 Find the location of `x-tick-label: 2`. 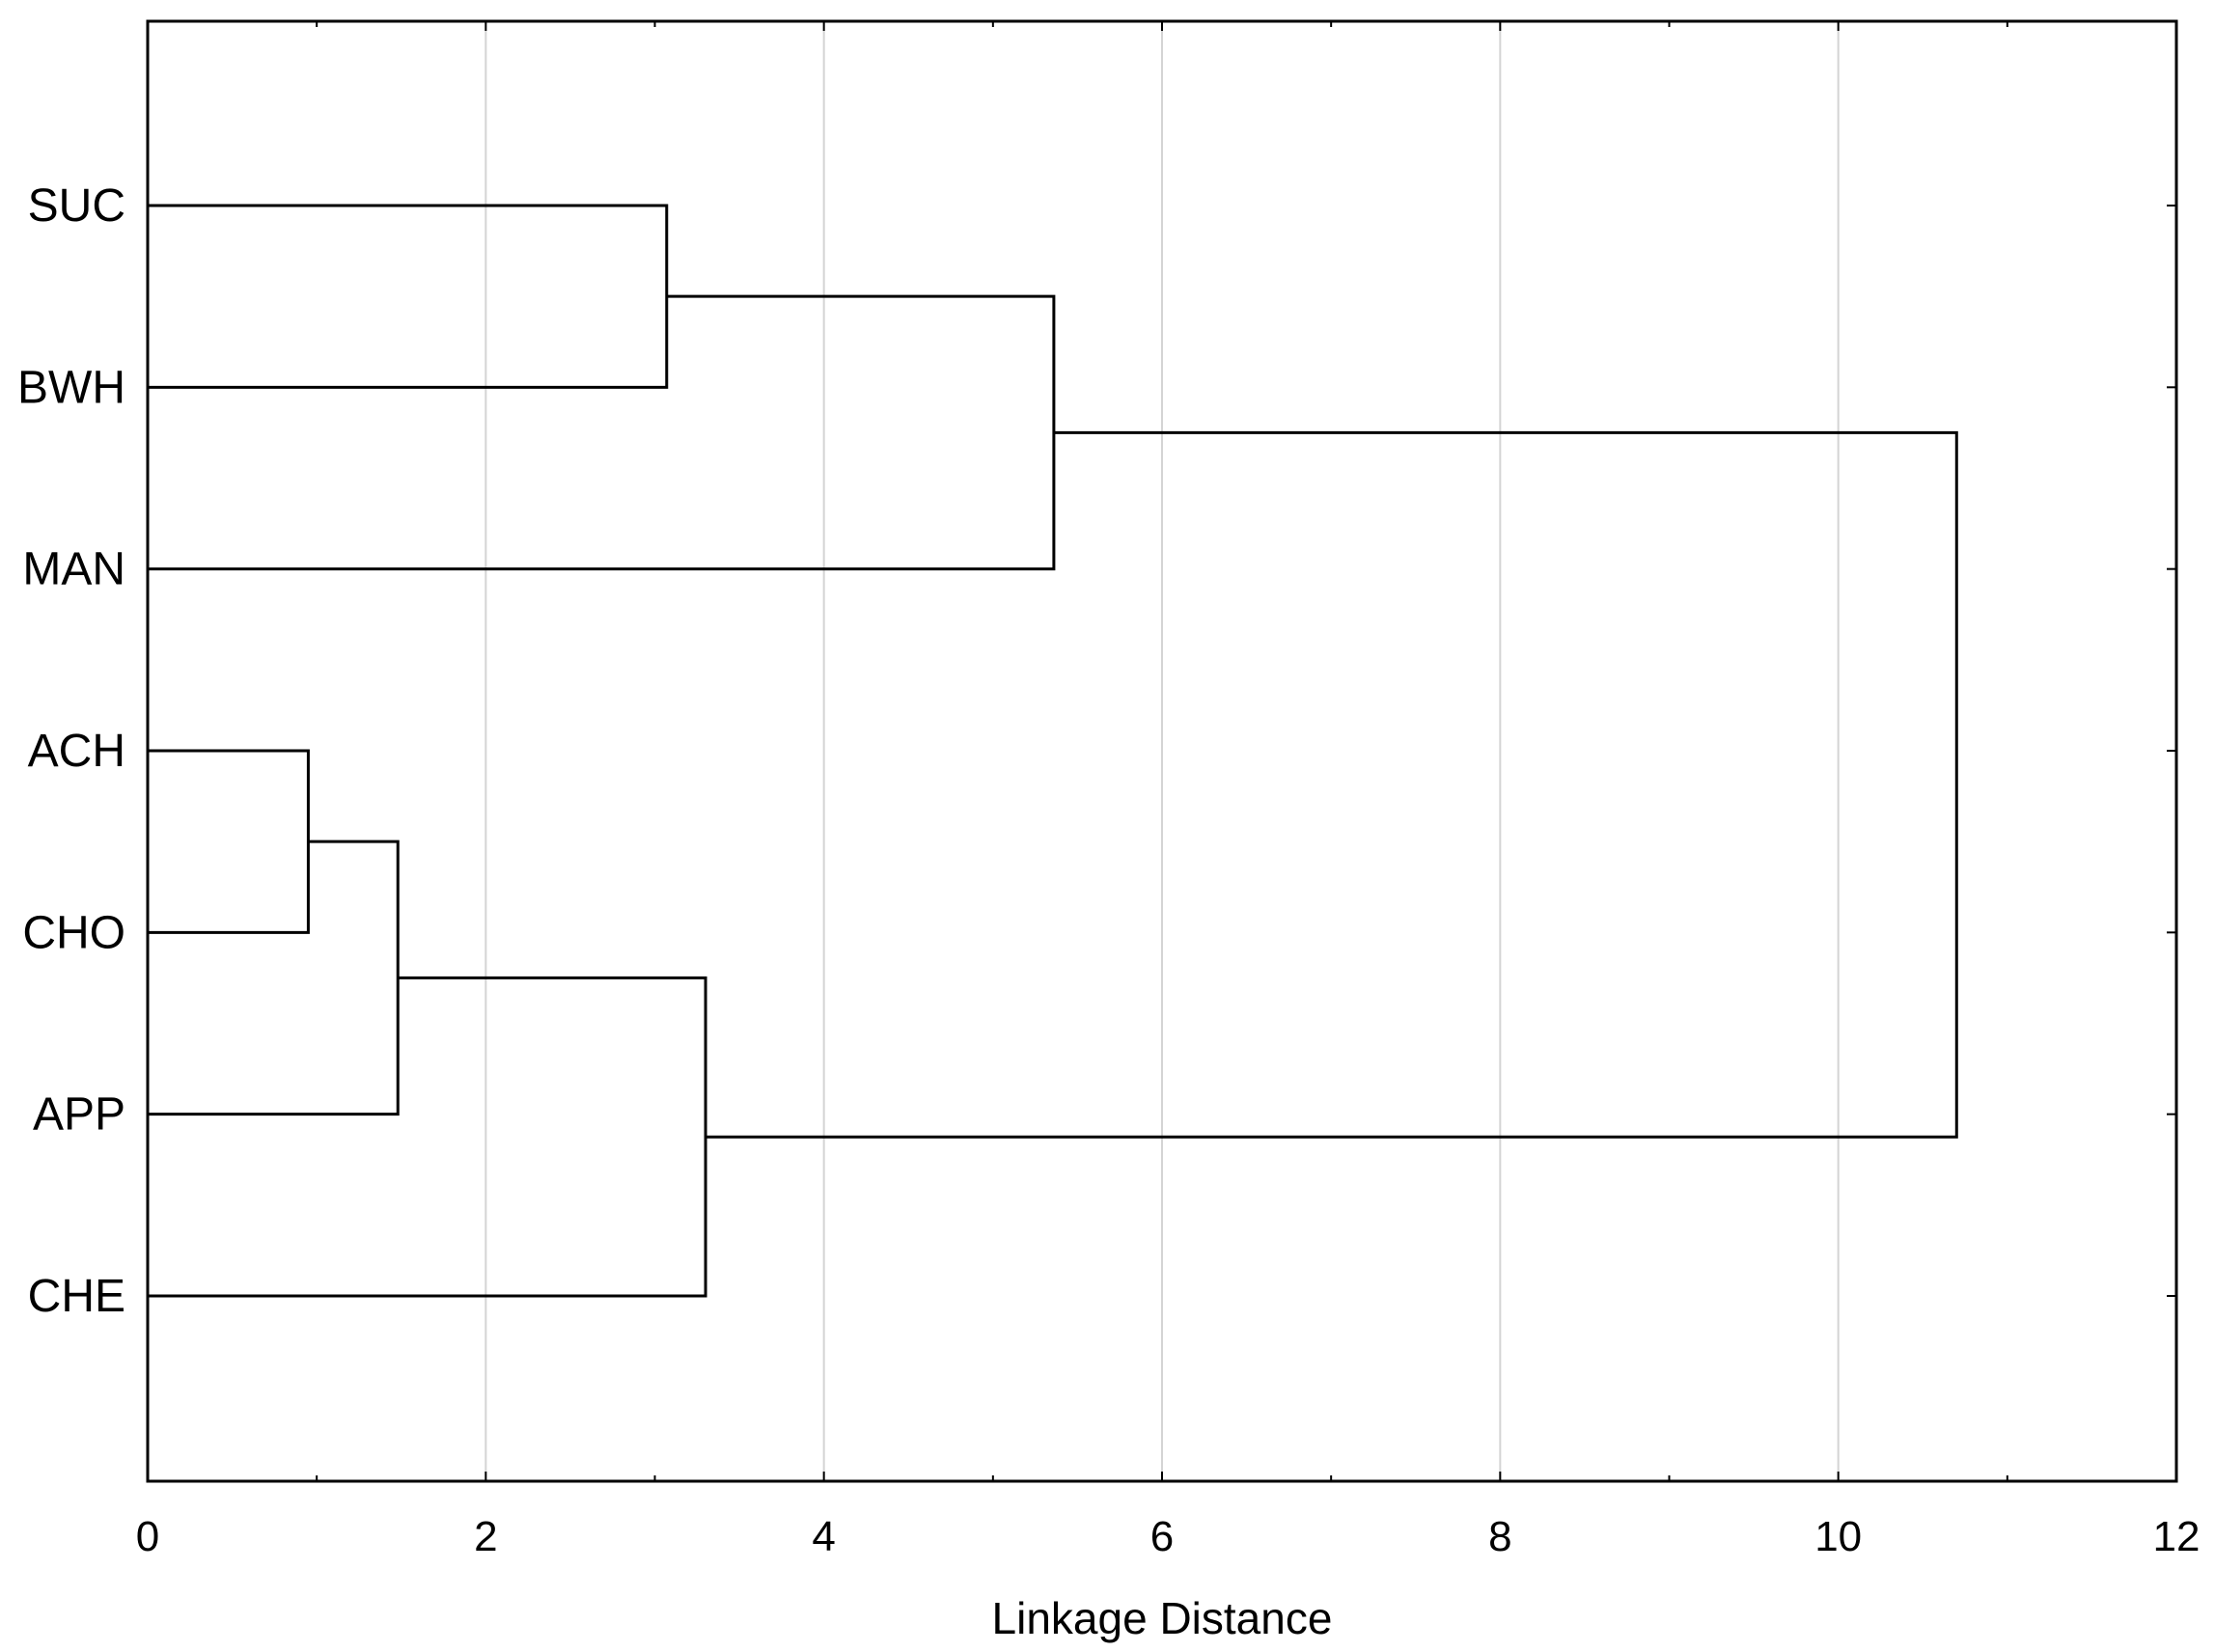

x-tick-label: 2 is located at coordinates (485, 1536).